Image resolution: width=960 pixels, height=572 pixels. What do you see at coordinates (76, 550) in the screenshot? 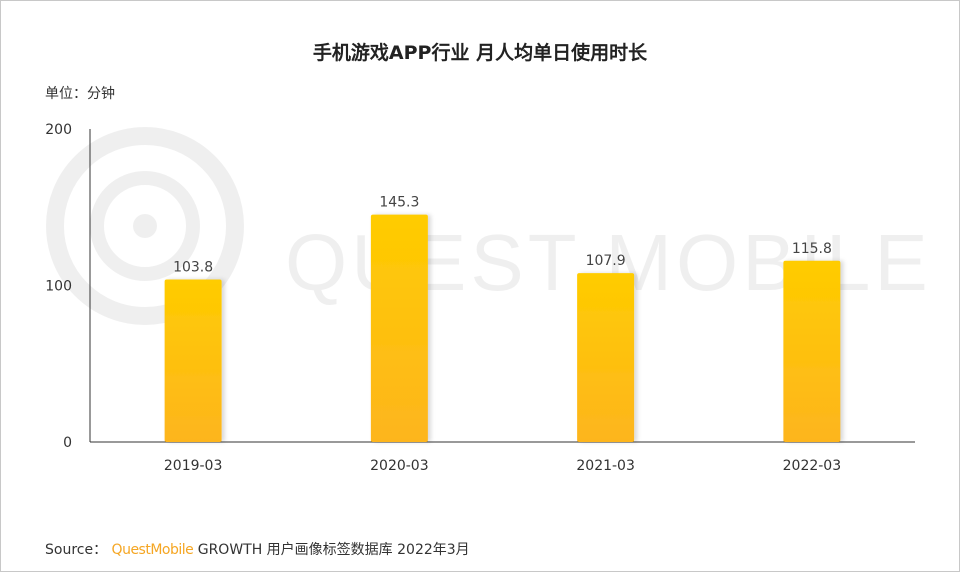
I see `source-prefix: Source：` at bounding box center [76, 550].